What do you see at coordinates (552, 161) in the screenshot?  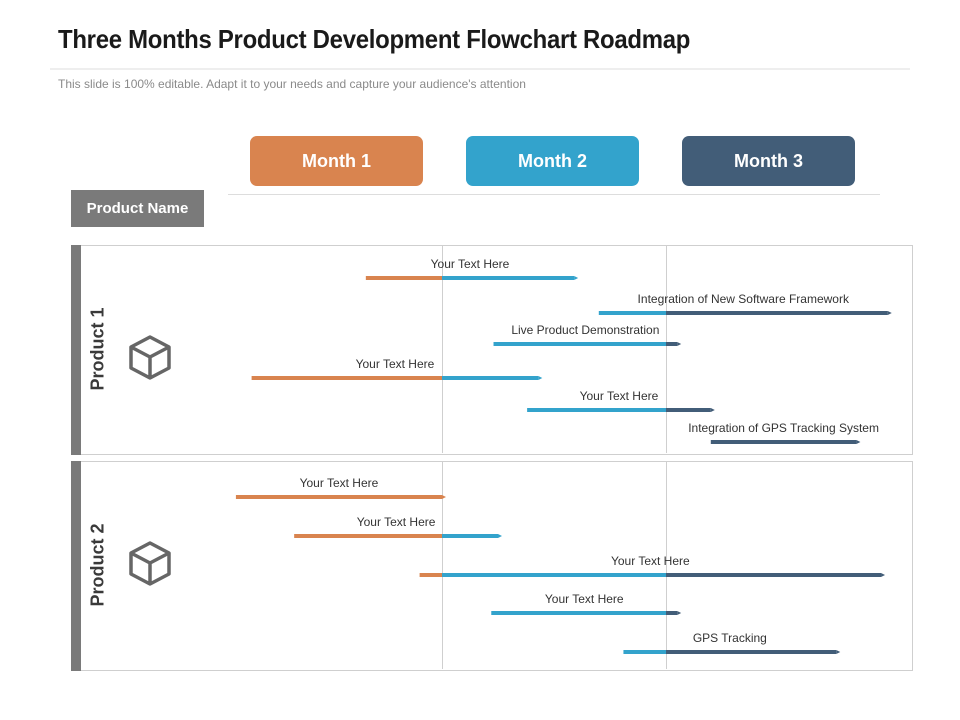 I see `month-2-header: Month 2` at bounding box center [552, 161].